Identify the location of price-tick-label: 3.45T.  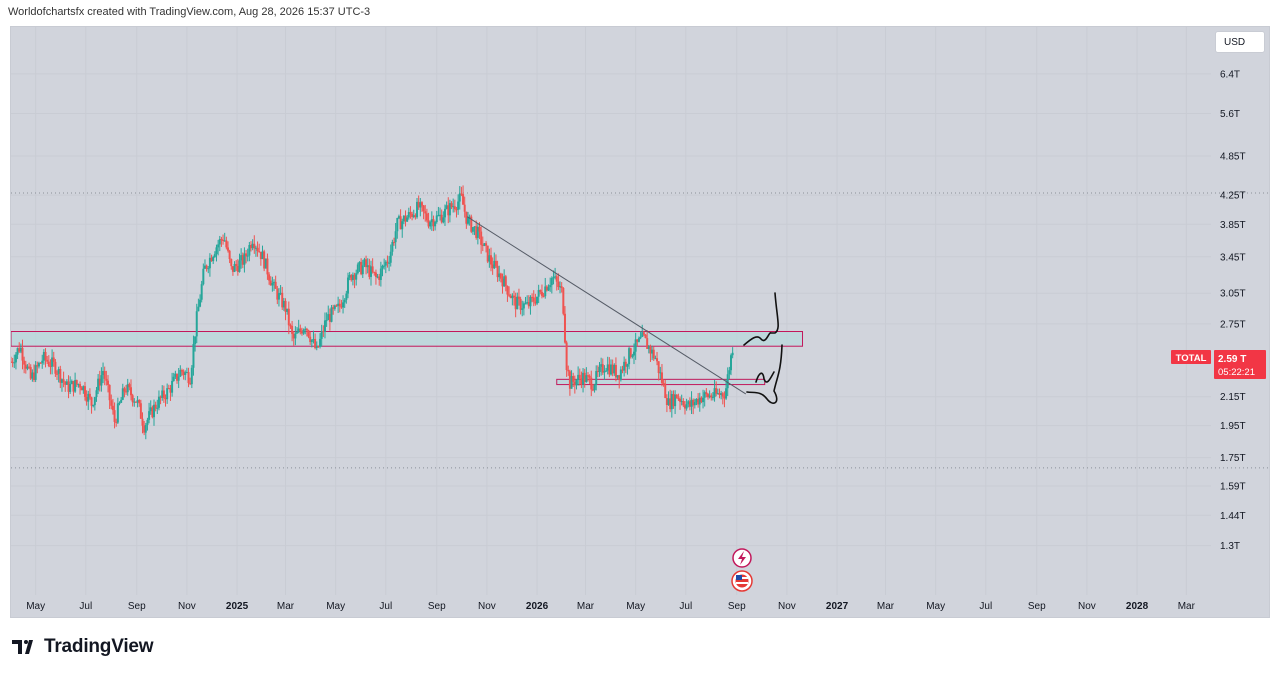
(1233, 257).